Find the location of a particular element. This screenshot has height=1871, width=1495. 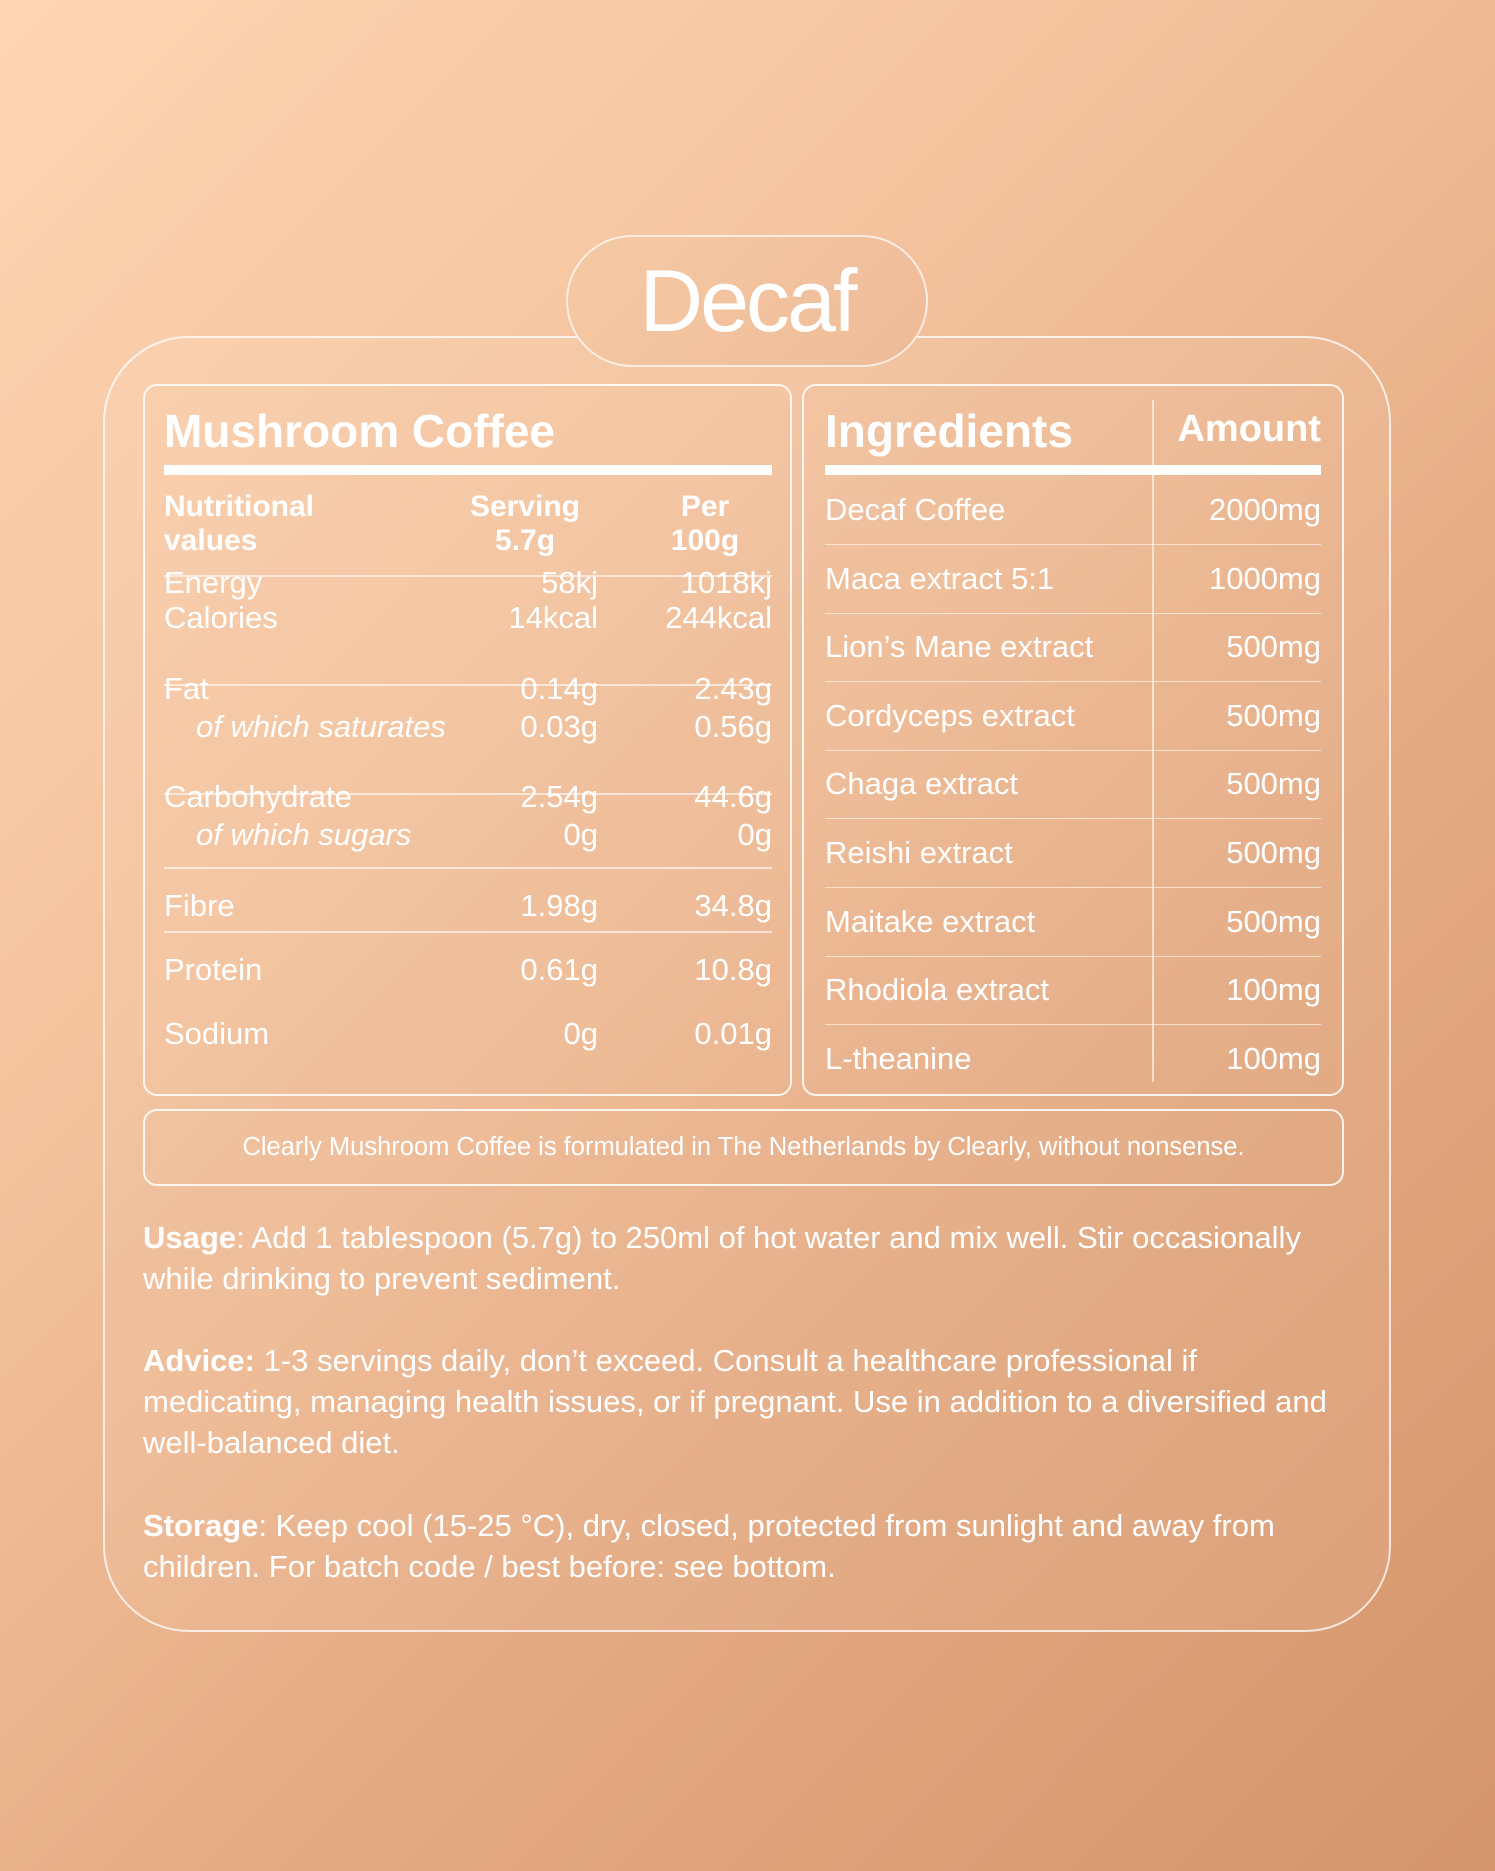

ingredient-row: Lion’s Mane extract 500mg is located at coordinates (1073, 648).